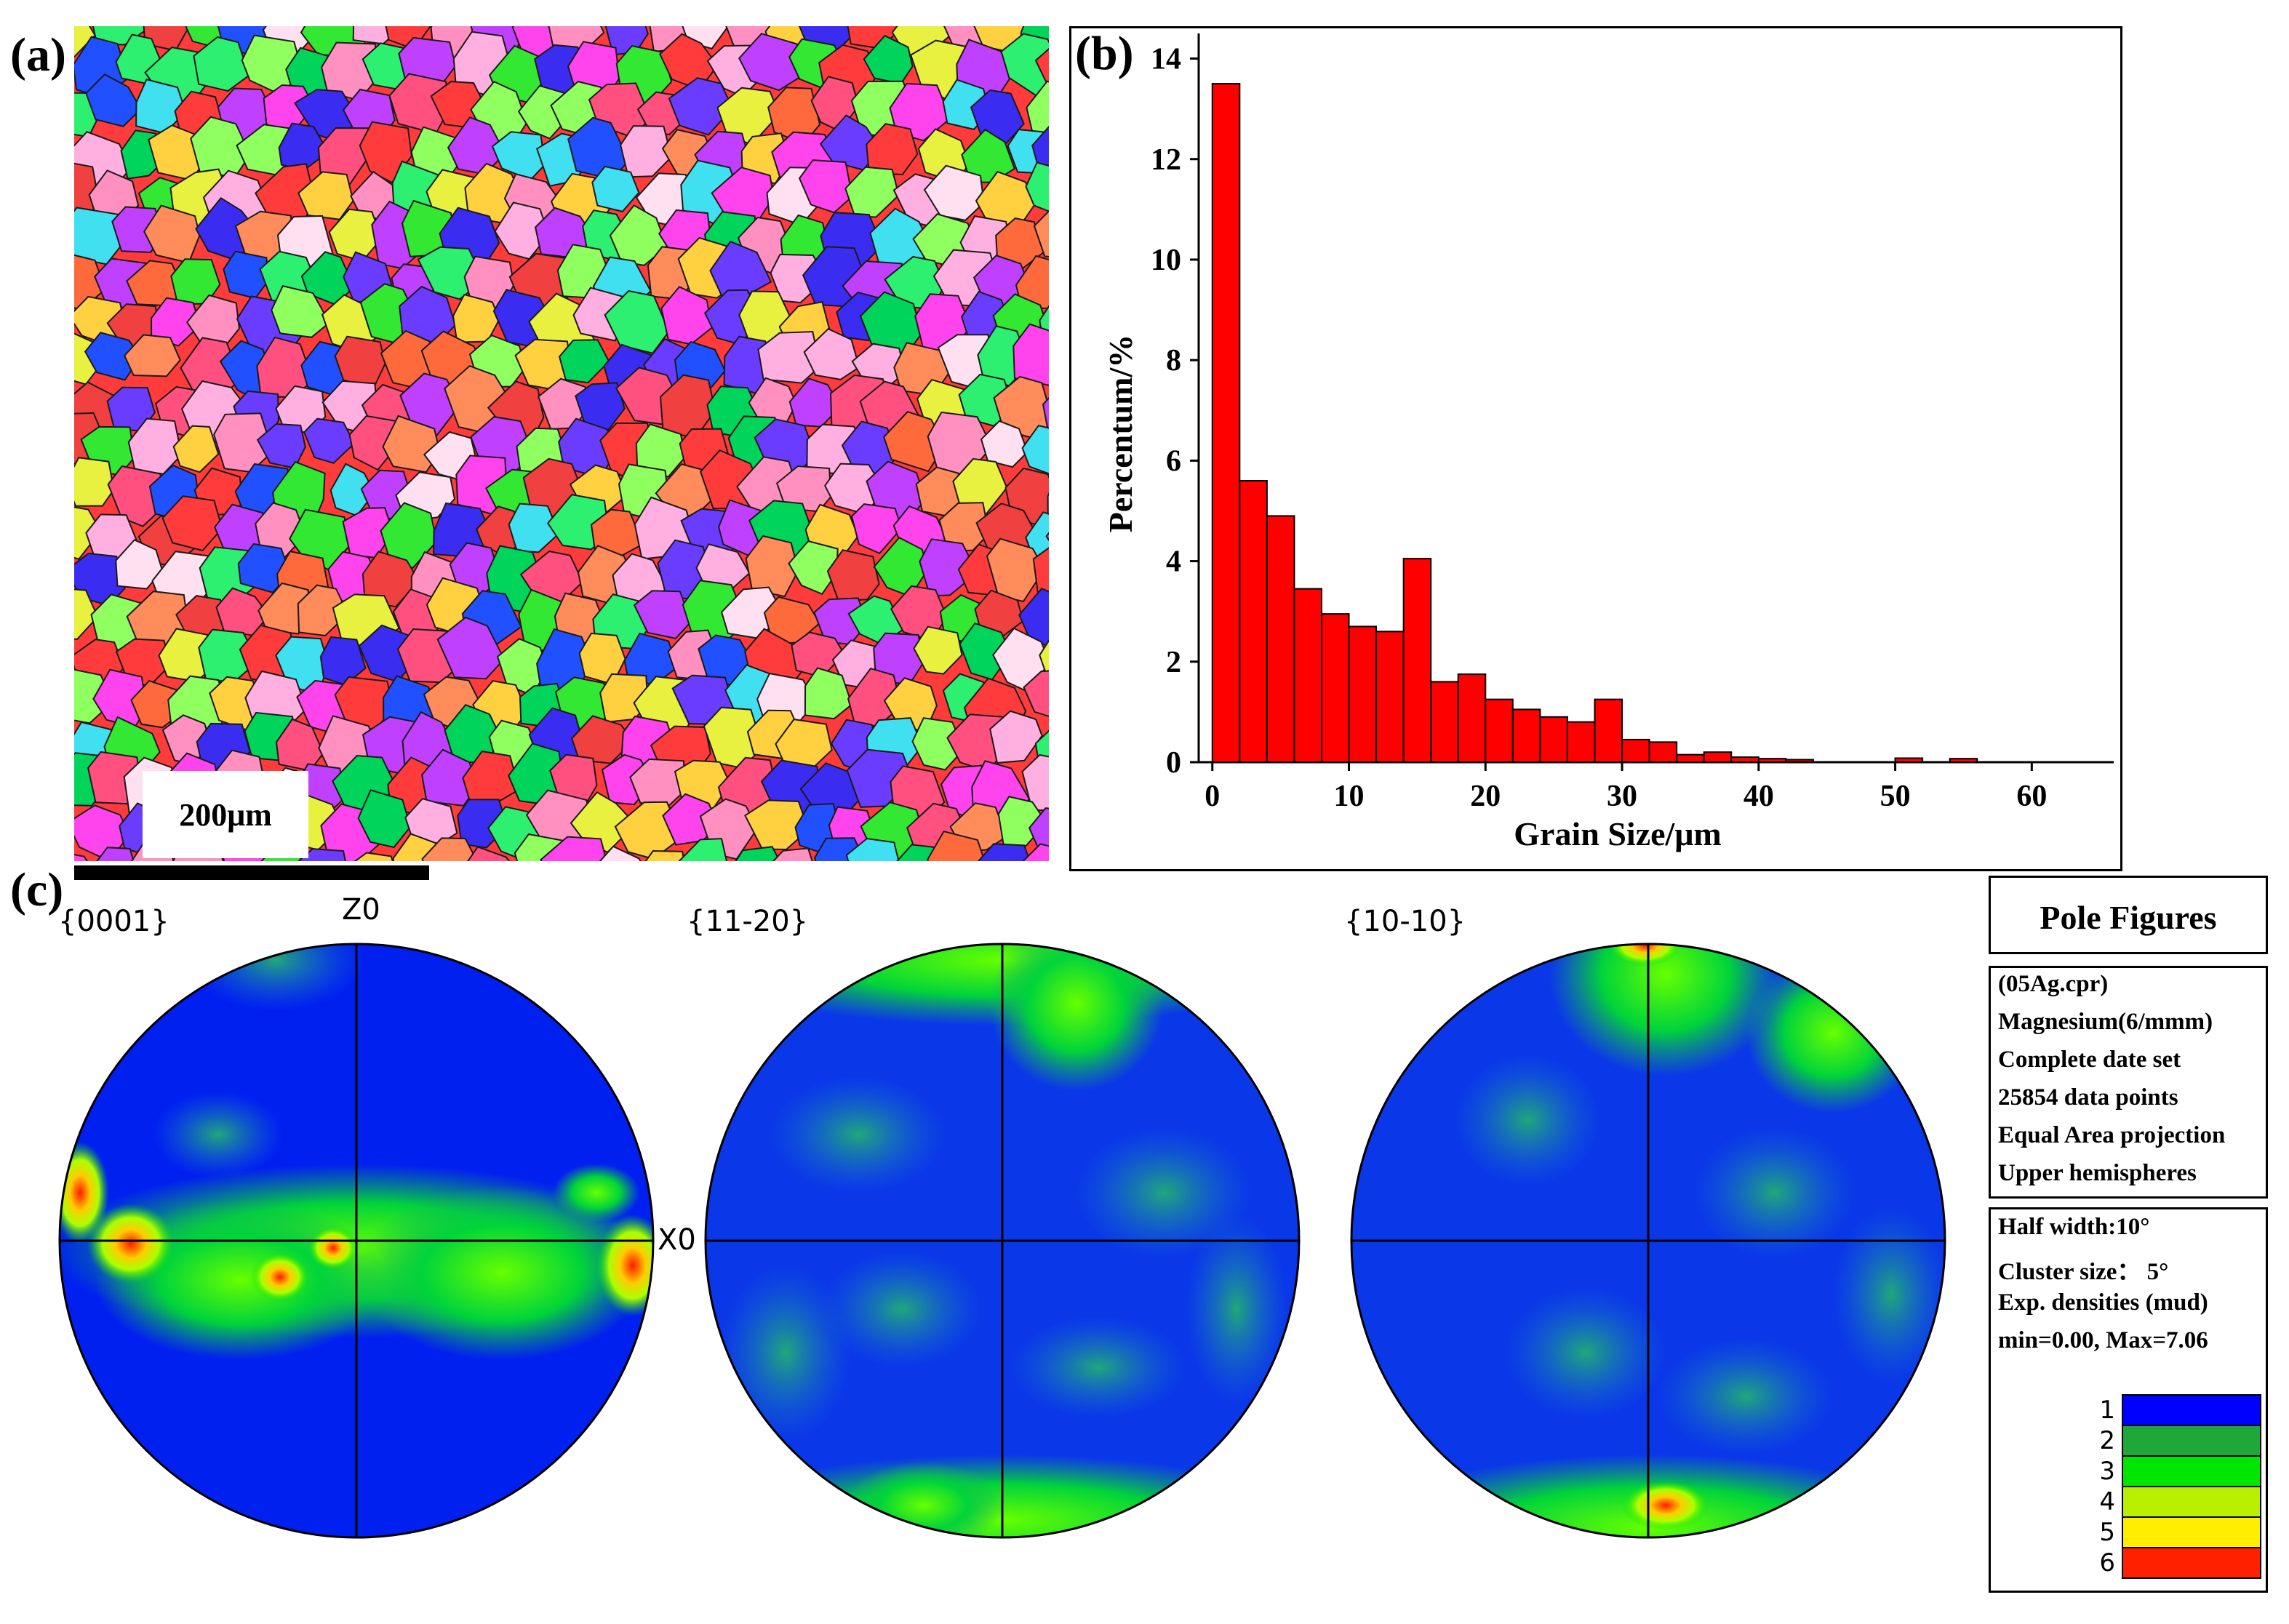 The width and height of the screenshot is (2289, 1624). I want to click on legend-level-label: 4, so click(2107, 1501).